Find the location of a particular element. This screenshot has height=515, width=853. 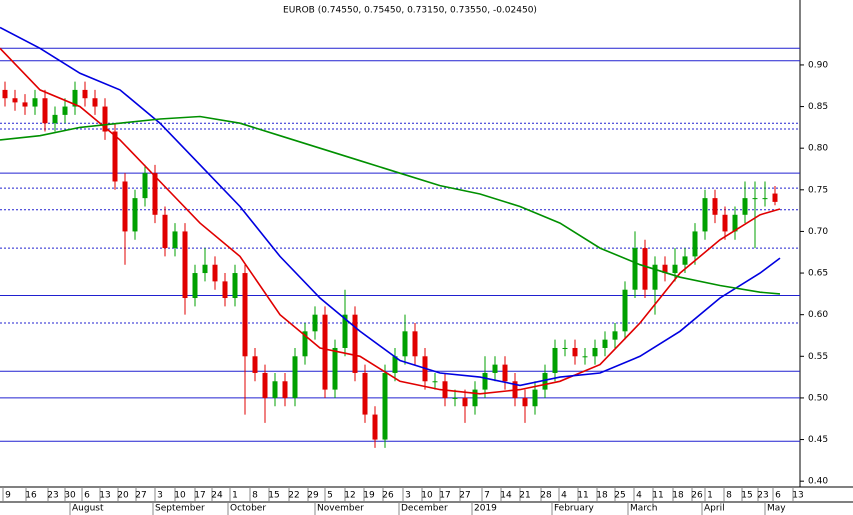

y-tick-label: 0.85 is located at coordinates (818, 107).